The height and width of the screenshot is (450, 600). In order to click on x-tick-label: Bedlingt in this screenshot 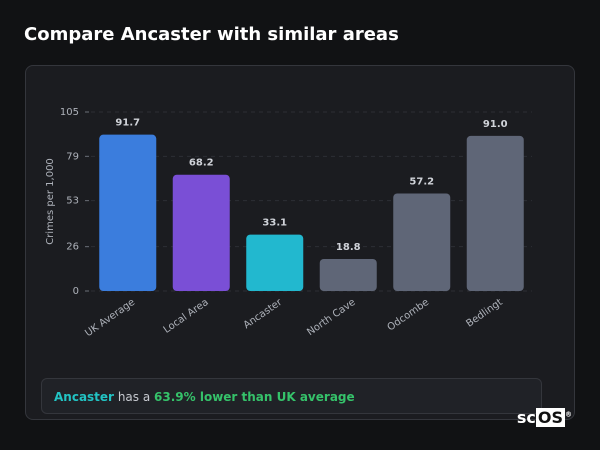, I will do `click(484, 313)`.